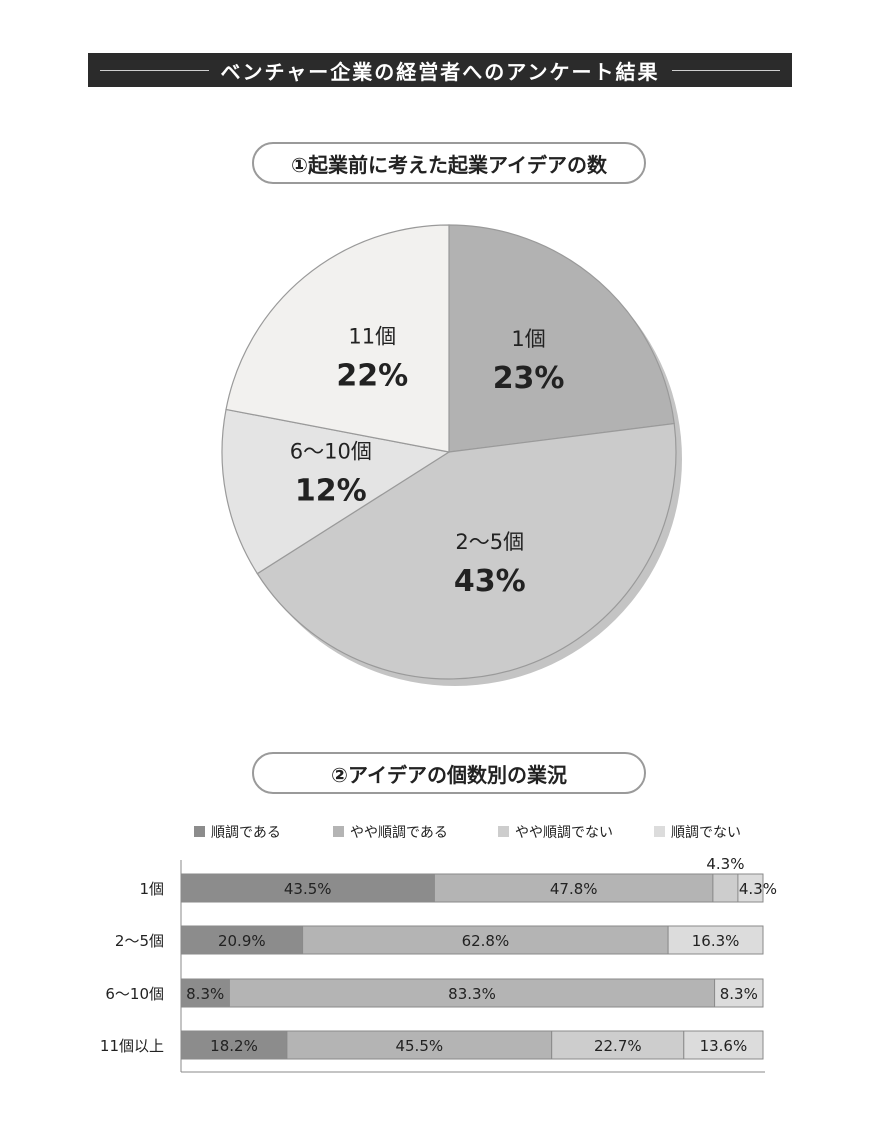 The height and width of the screenshot is (1128, 880). Describe the element at coordinates (706, 833) in the screenshot. I see `legend-label: 順調でない` at that location.